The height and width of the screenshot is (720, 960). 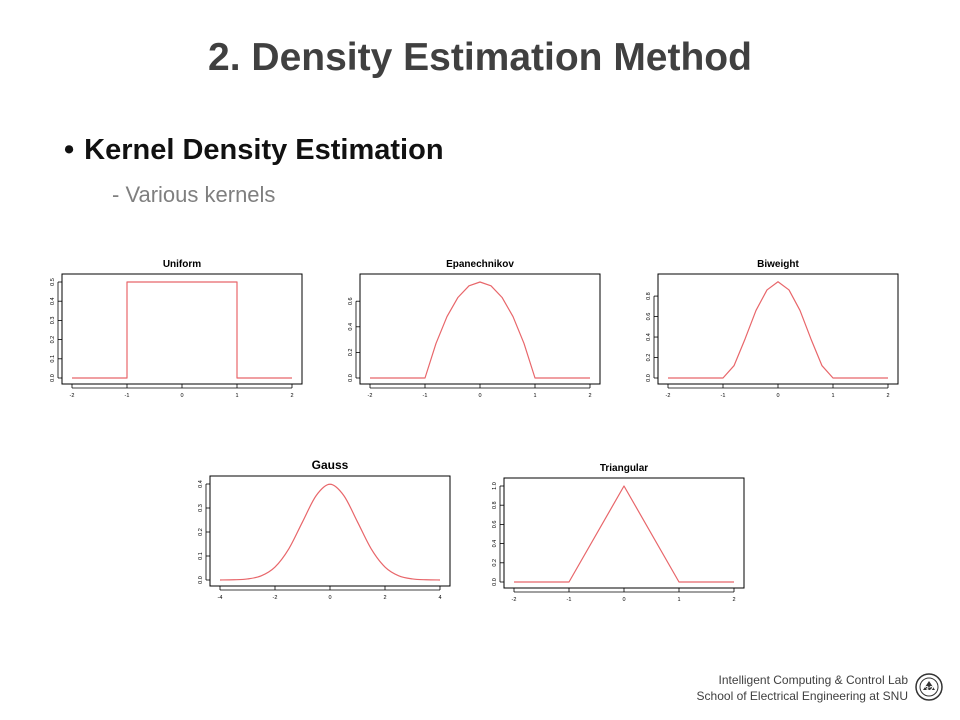 I want to click on bullet-item: • Kernel Density Estimation, so click(x=254, y=150).